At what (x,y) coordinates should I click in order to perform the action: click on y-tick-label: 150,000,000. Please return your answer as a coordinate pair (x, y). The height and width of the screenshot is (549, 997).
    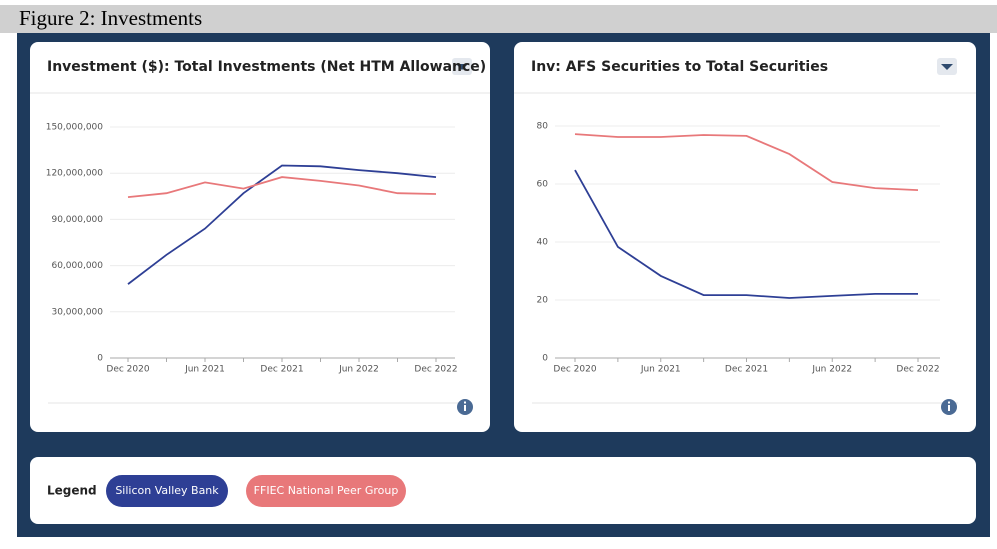
    Looking at the image, I should click on (75, 128).